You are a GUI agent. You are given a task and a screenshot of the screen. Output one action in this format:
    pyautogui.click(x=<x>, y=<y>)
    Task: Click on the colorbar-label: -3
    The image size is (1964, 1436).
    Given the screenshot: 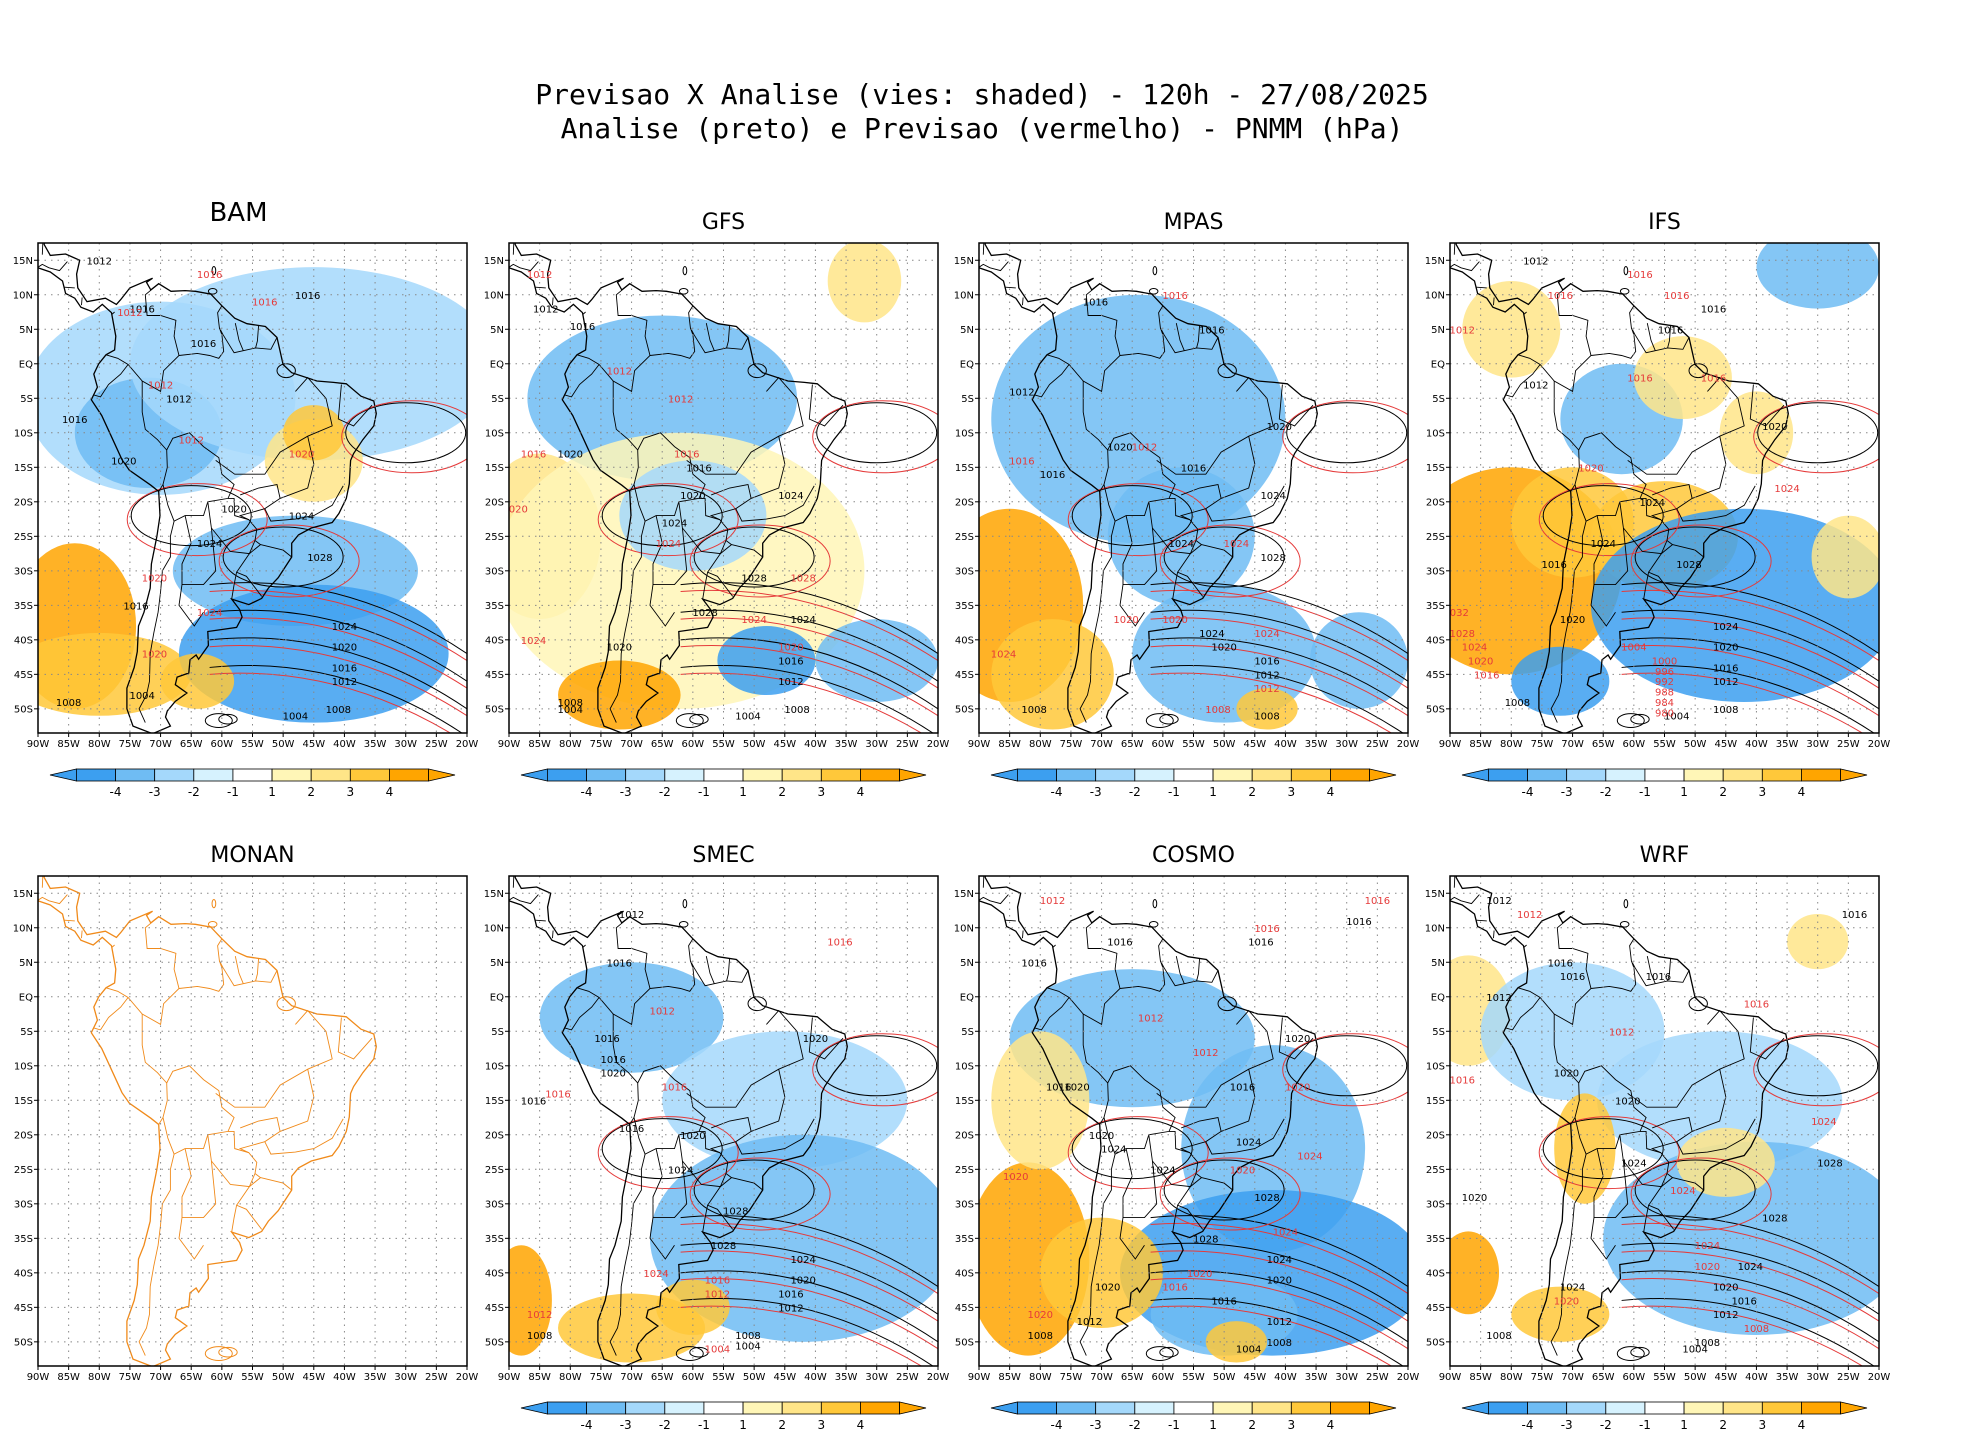 What is the action you would take?
    pyautogui.click(x=1567, y=792)
    